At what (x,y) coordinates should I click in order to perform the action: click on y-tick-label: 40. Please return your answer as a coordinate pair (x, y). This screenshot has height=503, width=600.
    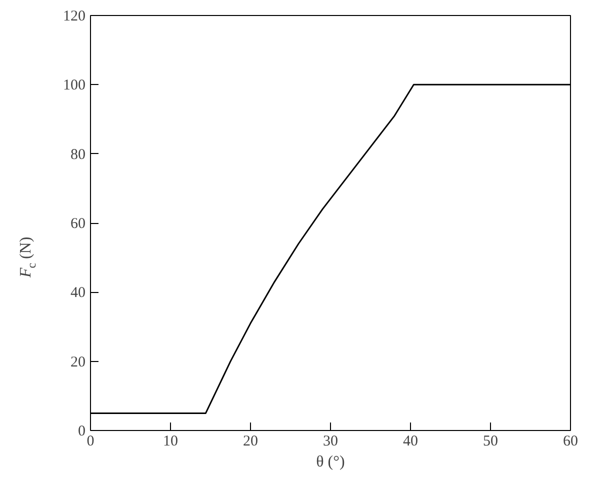
    Looking at the image, I should click on (78, 293).